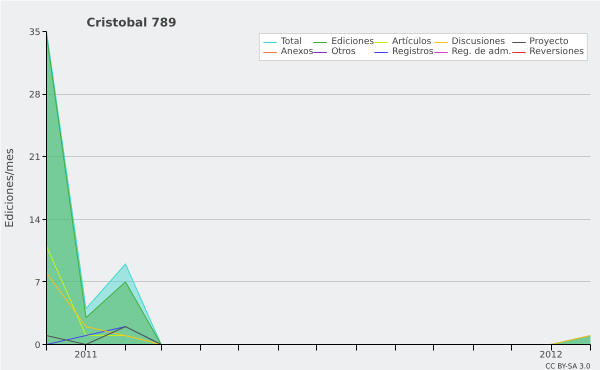  What do you see at coordinates (131, 23) in the screenshot?
I see `chart-title: Cristobal 789` at bounding box center [131, 23].